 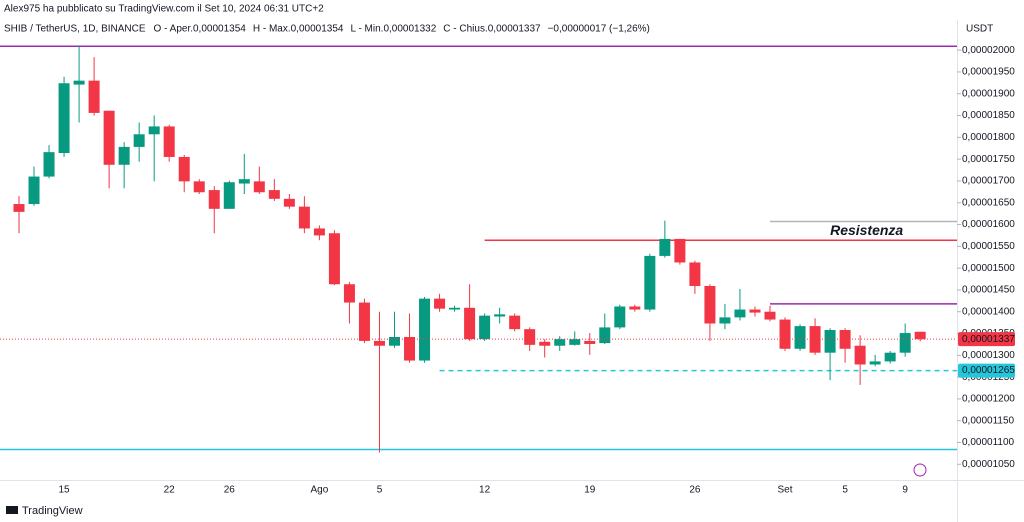 What do you see at coordinates (988, 464) in the screenshot?
I see `y-tick-label: 0,00001050` at bounding box center [988, 464].